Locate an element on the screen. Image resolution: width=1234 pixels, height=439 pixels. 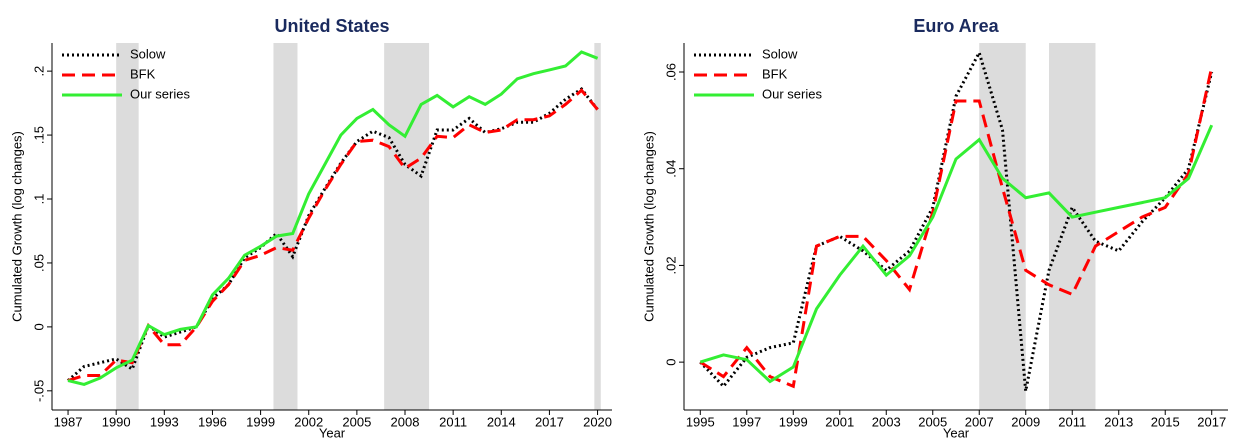
y-tick-label: .1 is located at coordinates (38, 199).